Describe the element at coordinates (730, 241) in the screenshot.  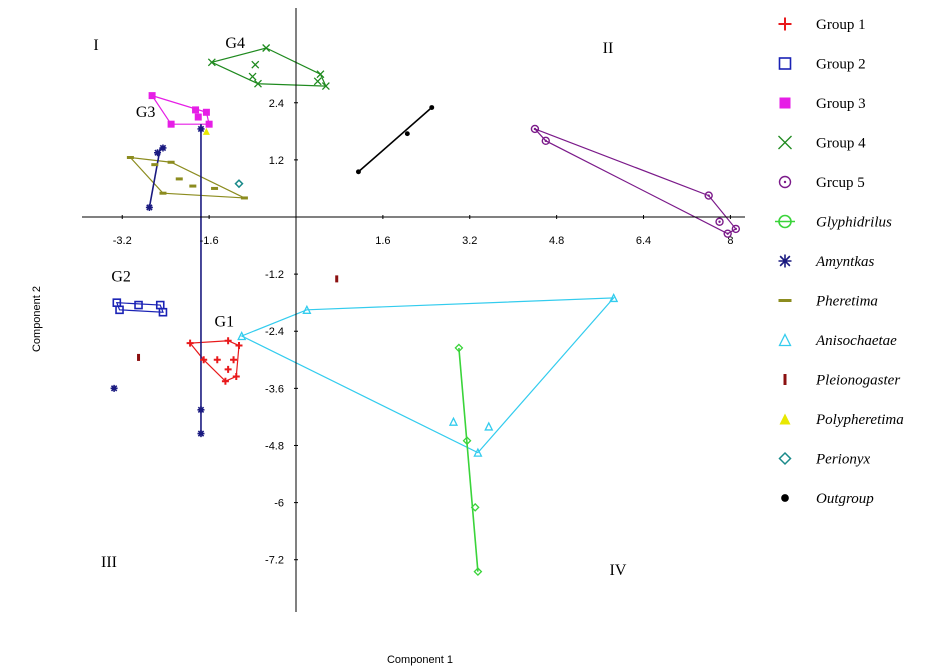
I see `x-tick-label: 8` at that location.